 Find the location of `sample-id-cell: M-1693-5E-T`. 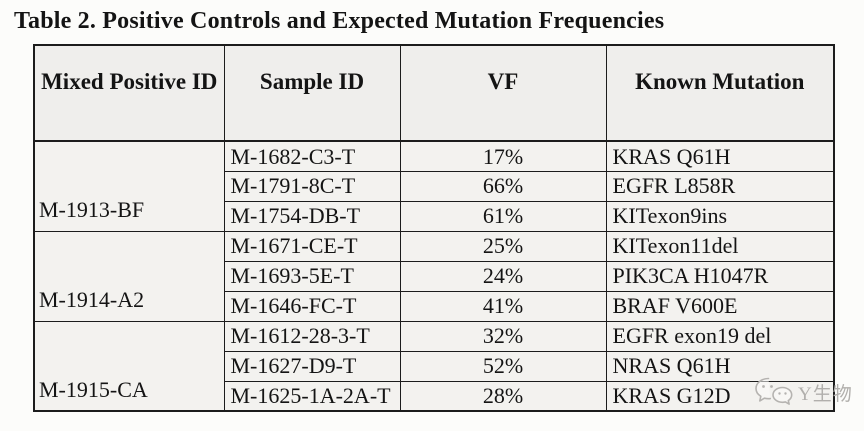

sample-id-cell: M-1693-5E-T is located at coordinates (312, 276).